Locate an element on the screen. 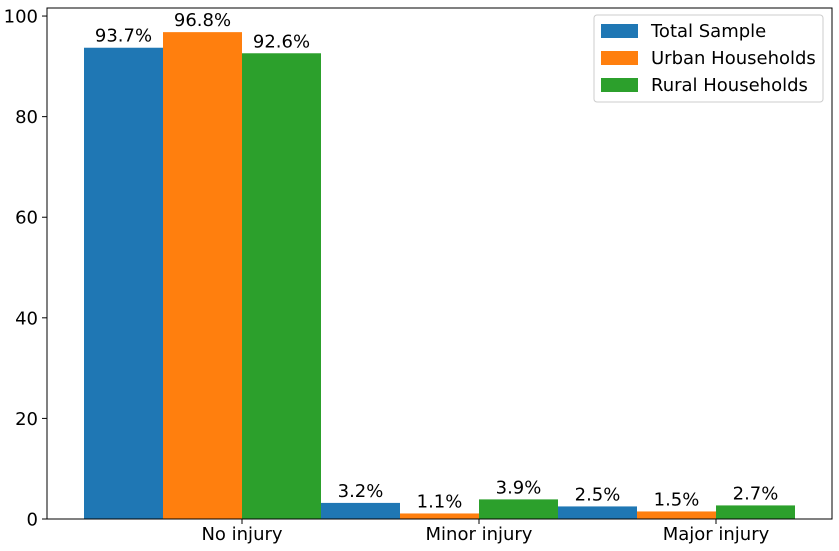 The image size is (839, 551). bar-value-label: 3.2% is located at coordinates (361, 491).